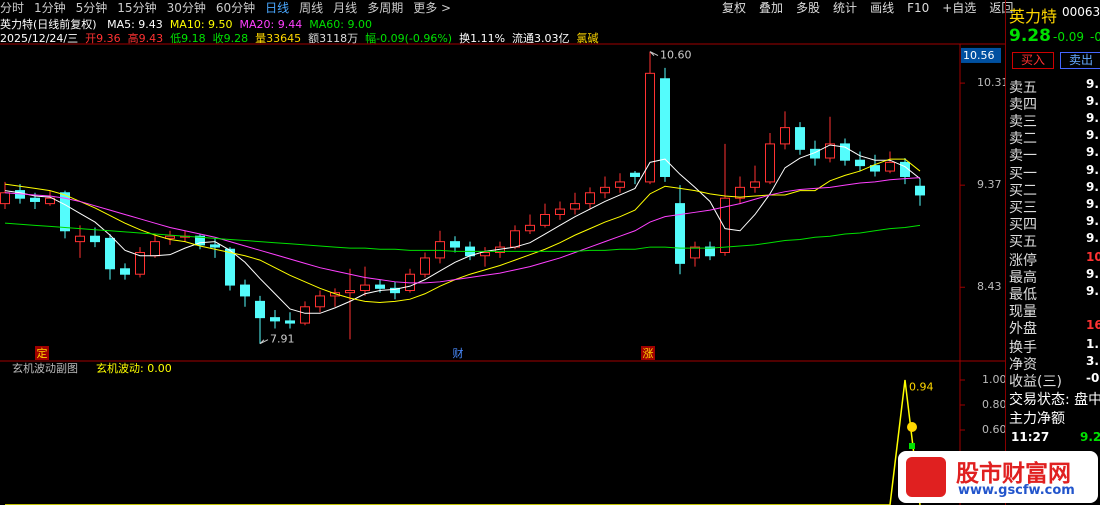 The image size is (1100, 505). I want to click on site-url: www.gscfw.com, so click(1016, 490).